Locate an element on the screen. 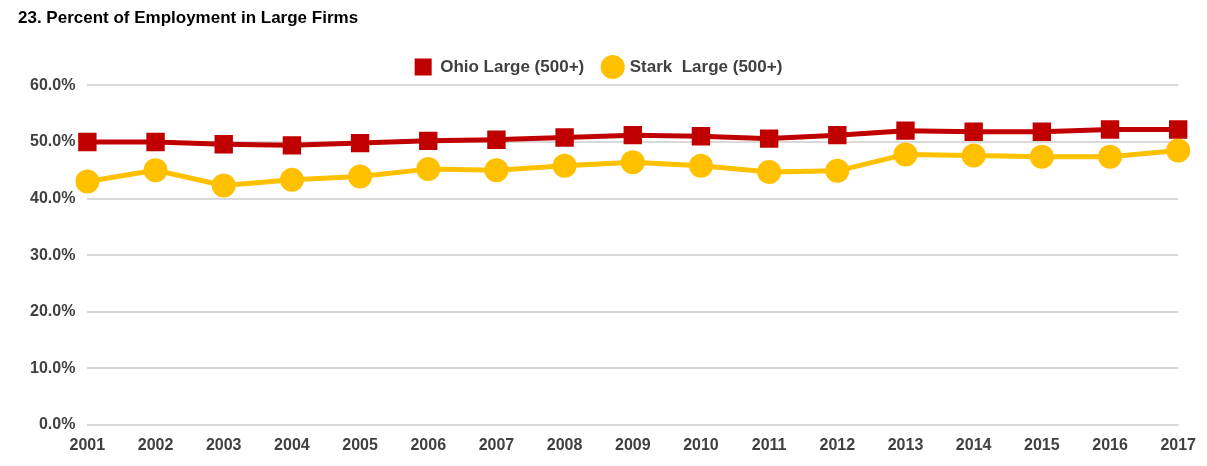 The image size is (1207, 466). x-tick-label: 2017 is located at coordinates (1178, 444).